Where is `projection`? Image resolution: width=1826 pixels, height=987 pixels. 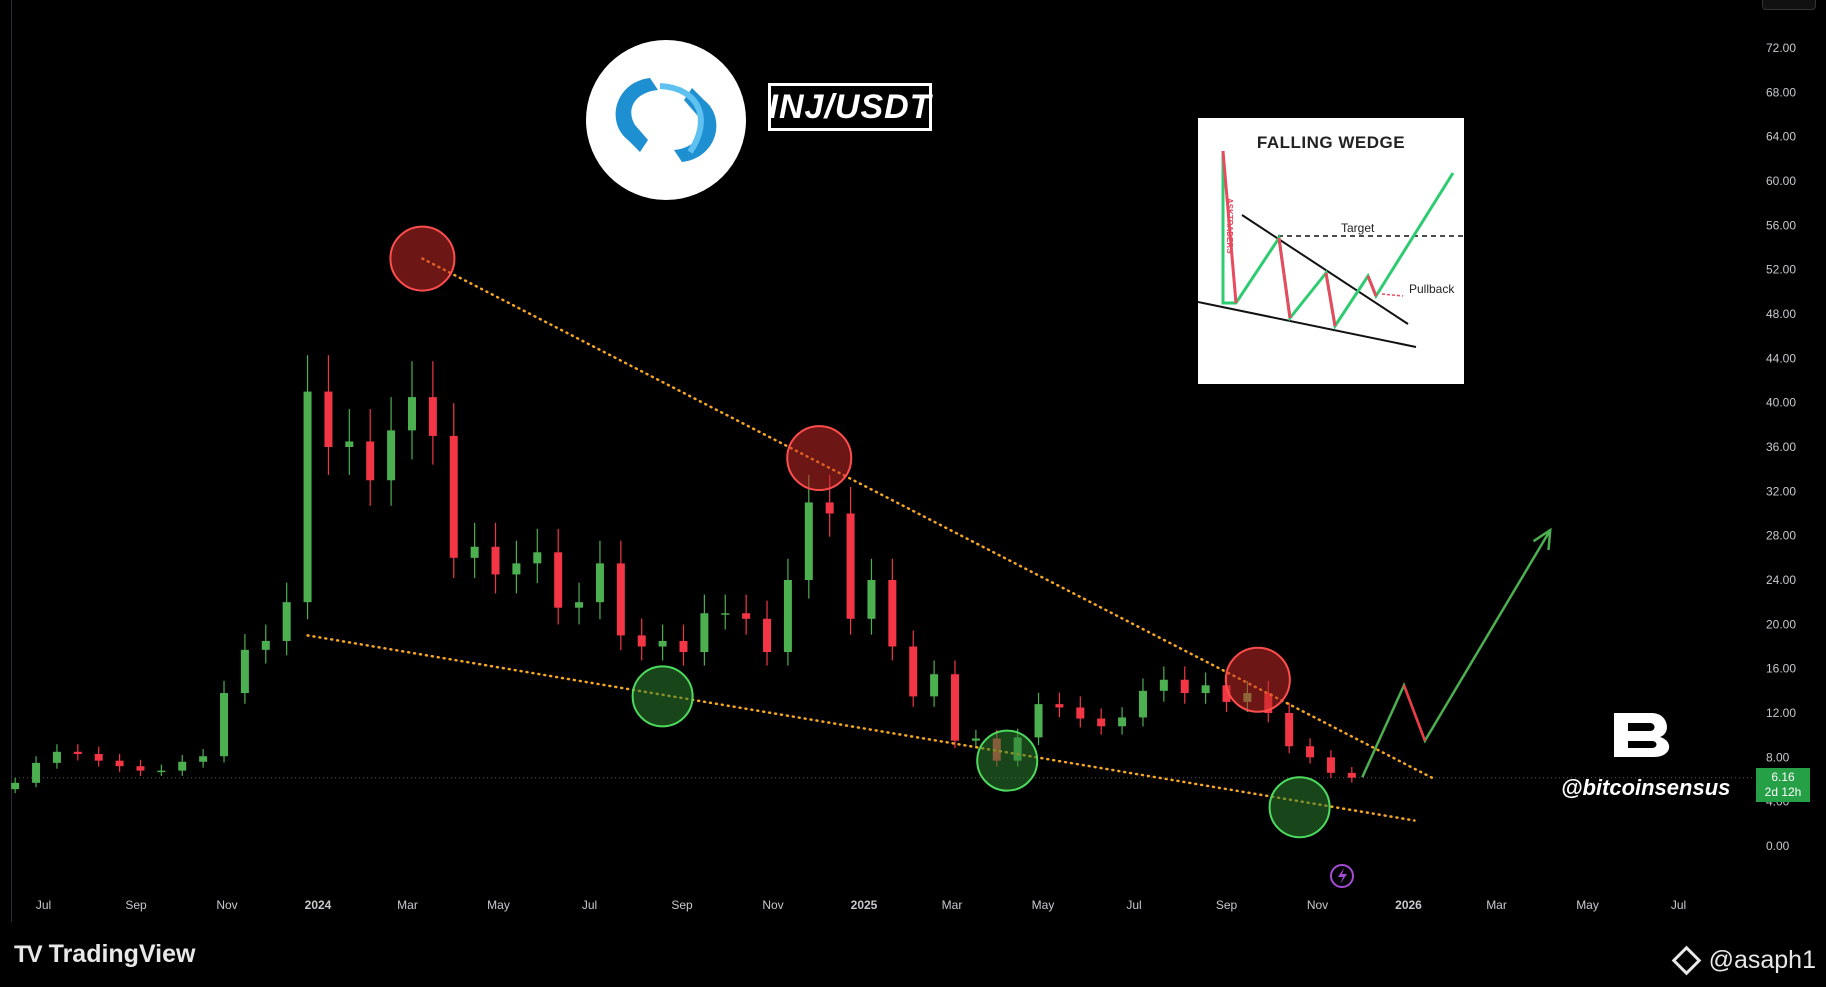 projection is located at coordinates (1456, 652).